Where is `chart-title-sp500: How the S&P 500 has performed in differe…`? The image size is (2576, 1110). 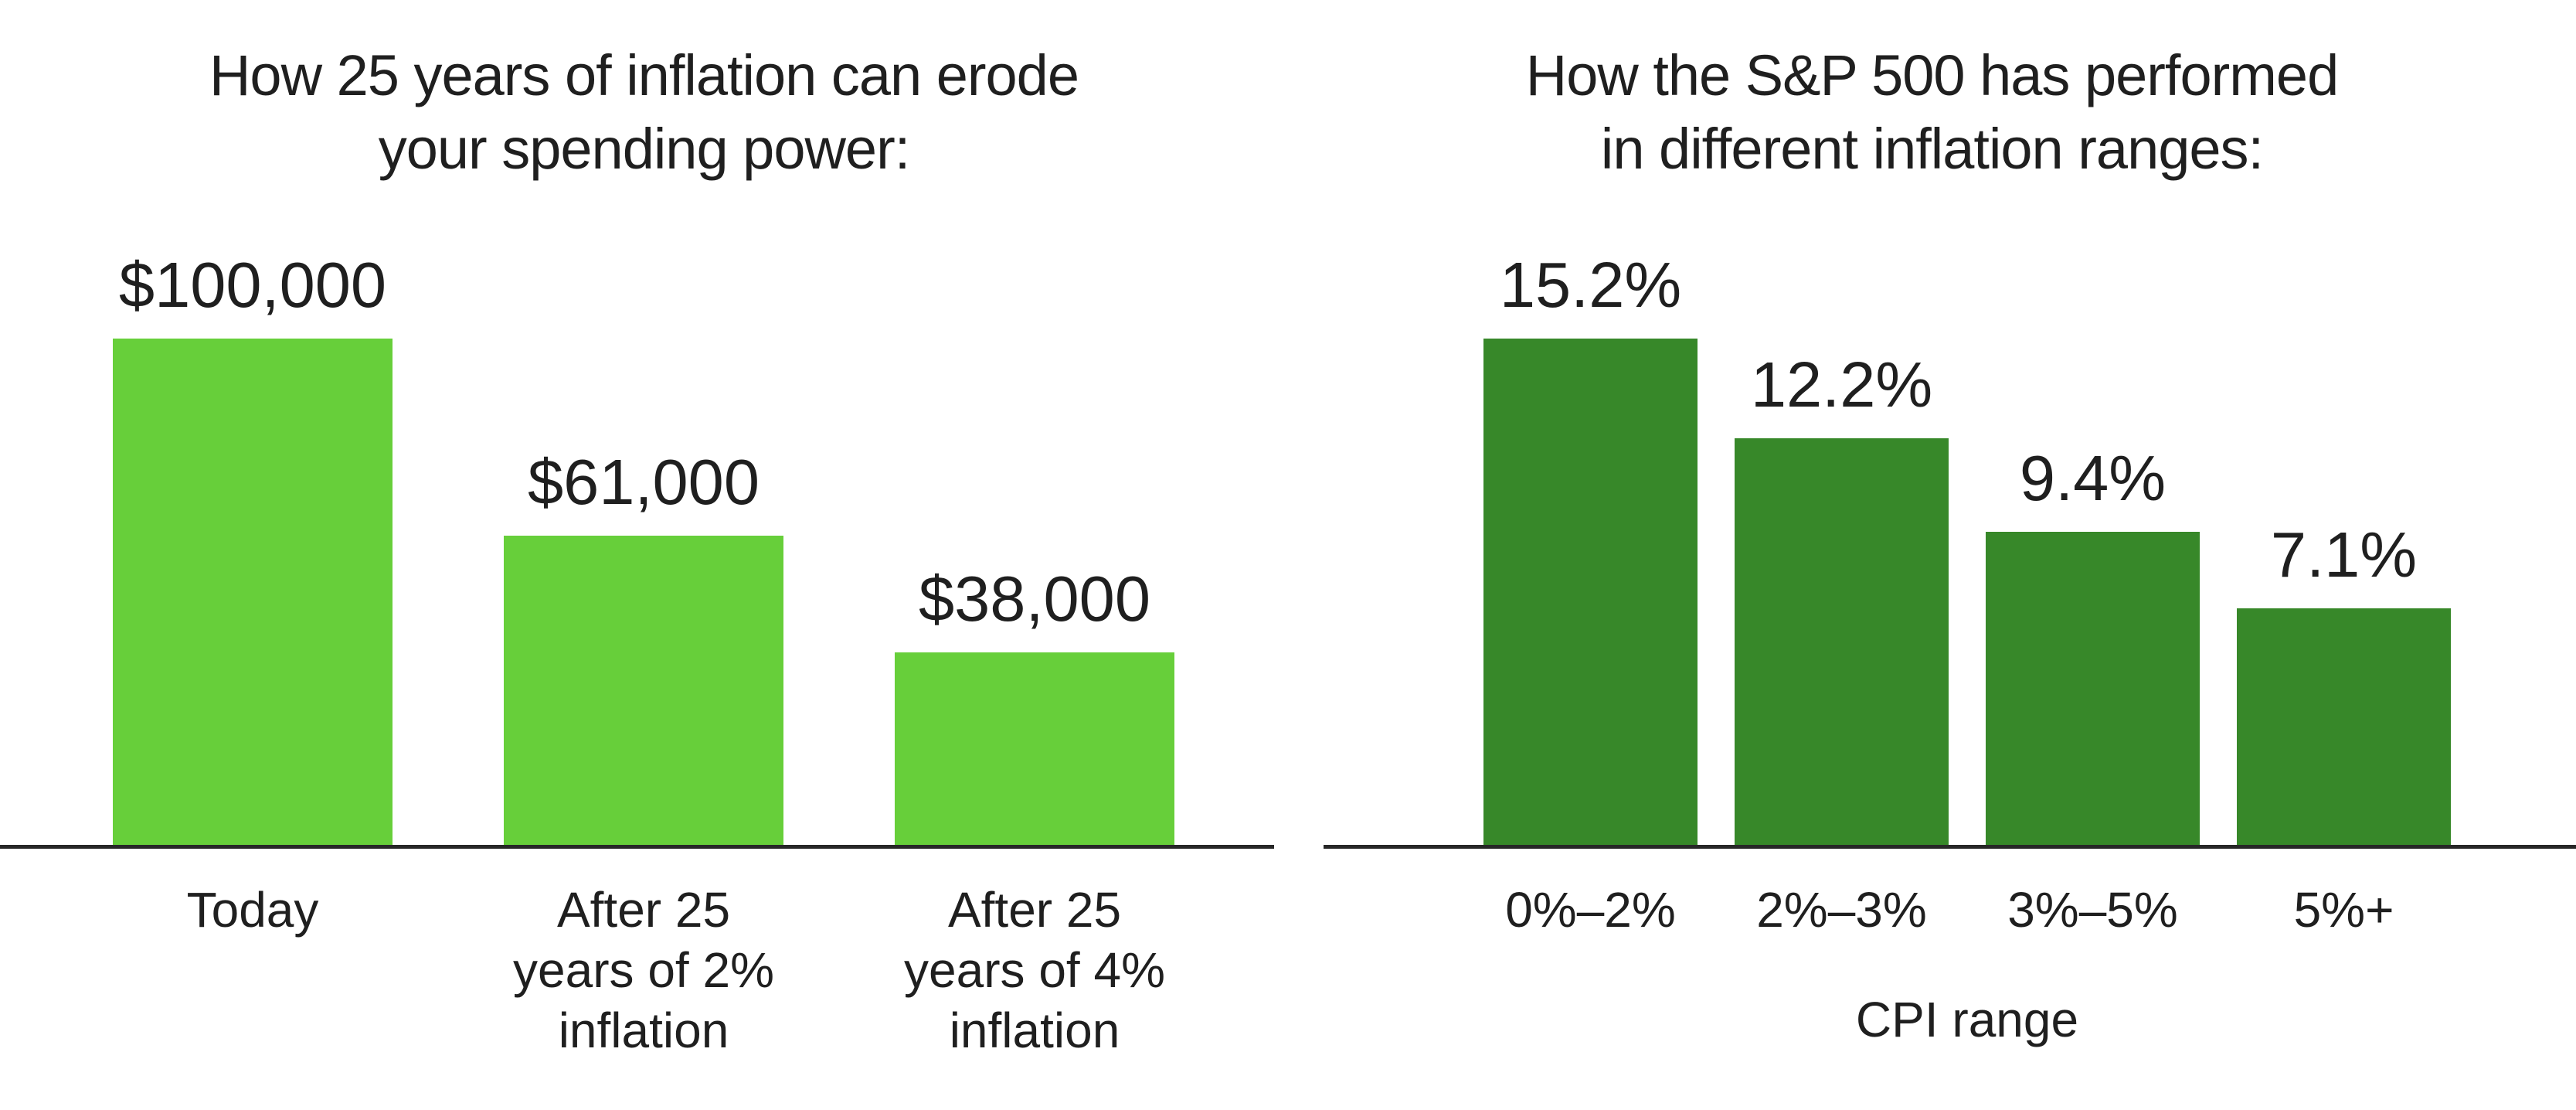
chart-title-sp500: How the S&P 500 has performed in differe… is located at coordinates (1932, 112).